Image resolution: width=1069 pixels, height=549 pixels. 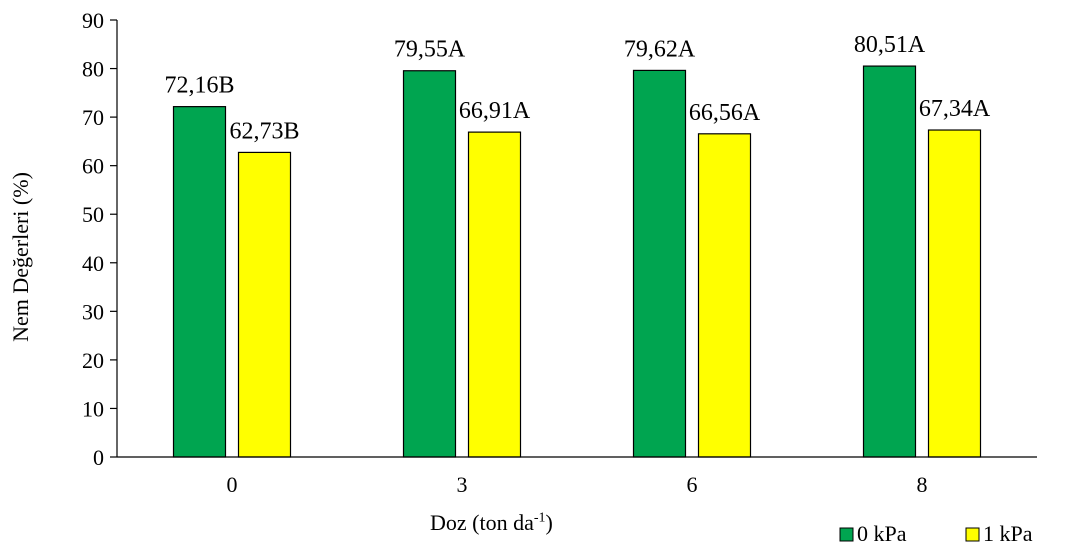 What do you see at coordinates (93, 69) in the screenshot?
I see `y-tick-label: 80` at bounding box center [93, 69].